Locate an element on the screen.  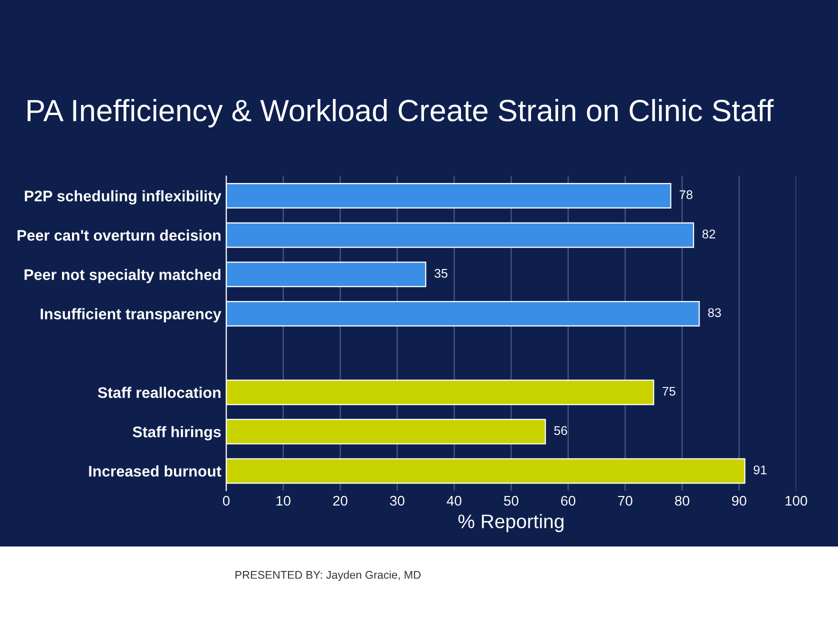
y-tick-label: Peer can't overturn decision is located at coordinates (119, 235).